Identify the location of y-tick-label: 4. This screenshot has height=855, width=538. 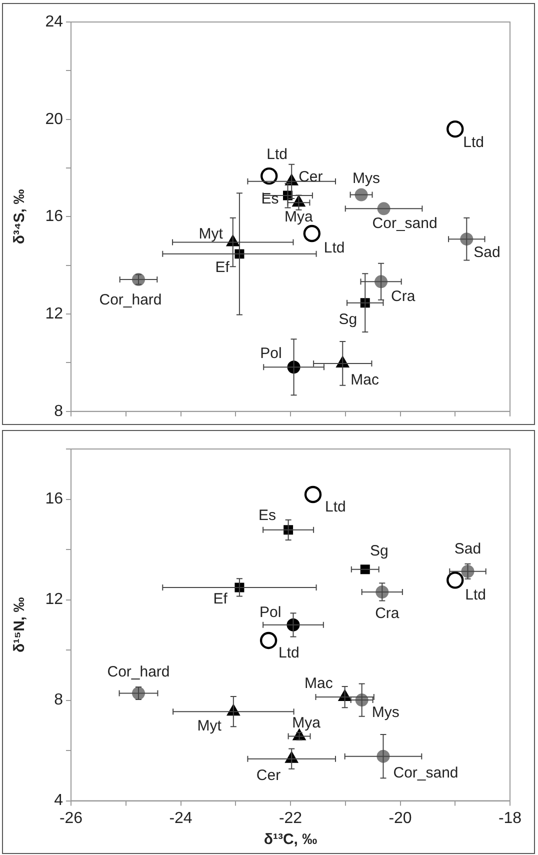
(59, 801).